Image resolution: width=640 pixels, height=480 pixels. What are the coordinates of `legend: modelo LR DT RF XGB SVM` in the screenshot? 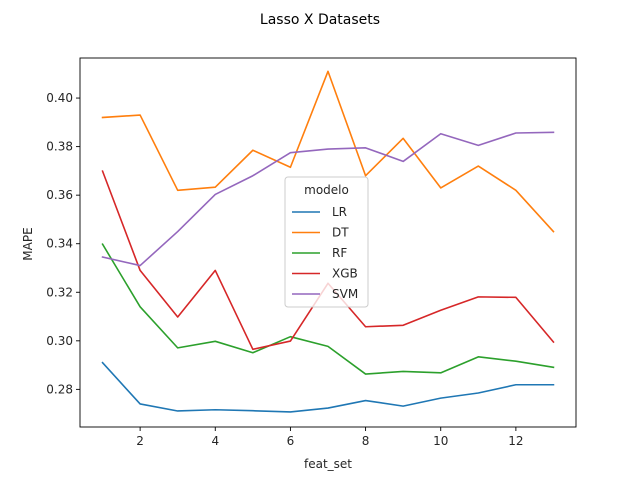 It's located at (326, 242).